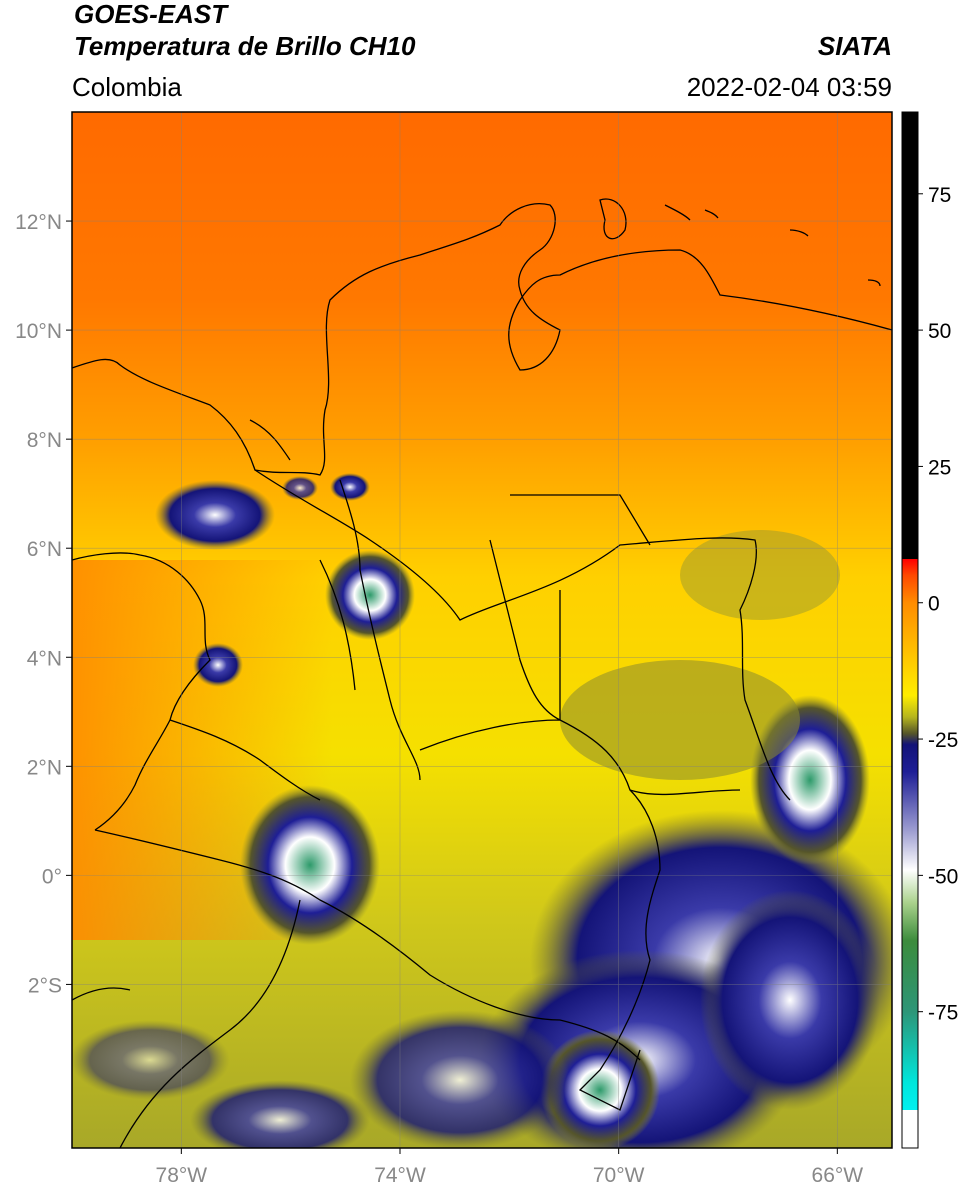 The width and height of the screenshot is (966, 1190). What do you see at coordinates (619, 1175) in the screenshot?
I see `lon-tick-label: 70°W` at bounding box center [619, 1175].